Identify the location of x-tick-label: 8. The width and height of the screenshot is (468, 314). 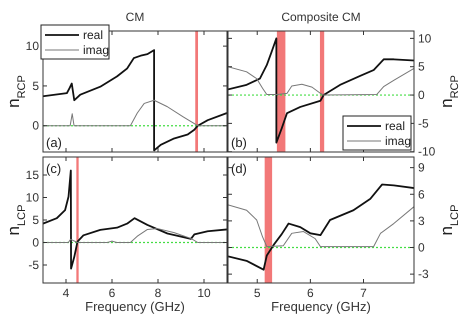
(158, 293).